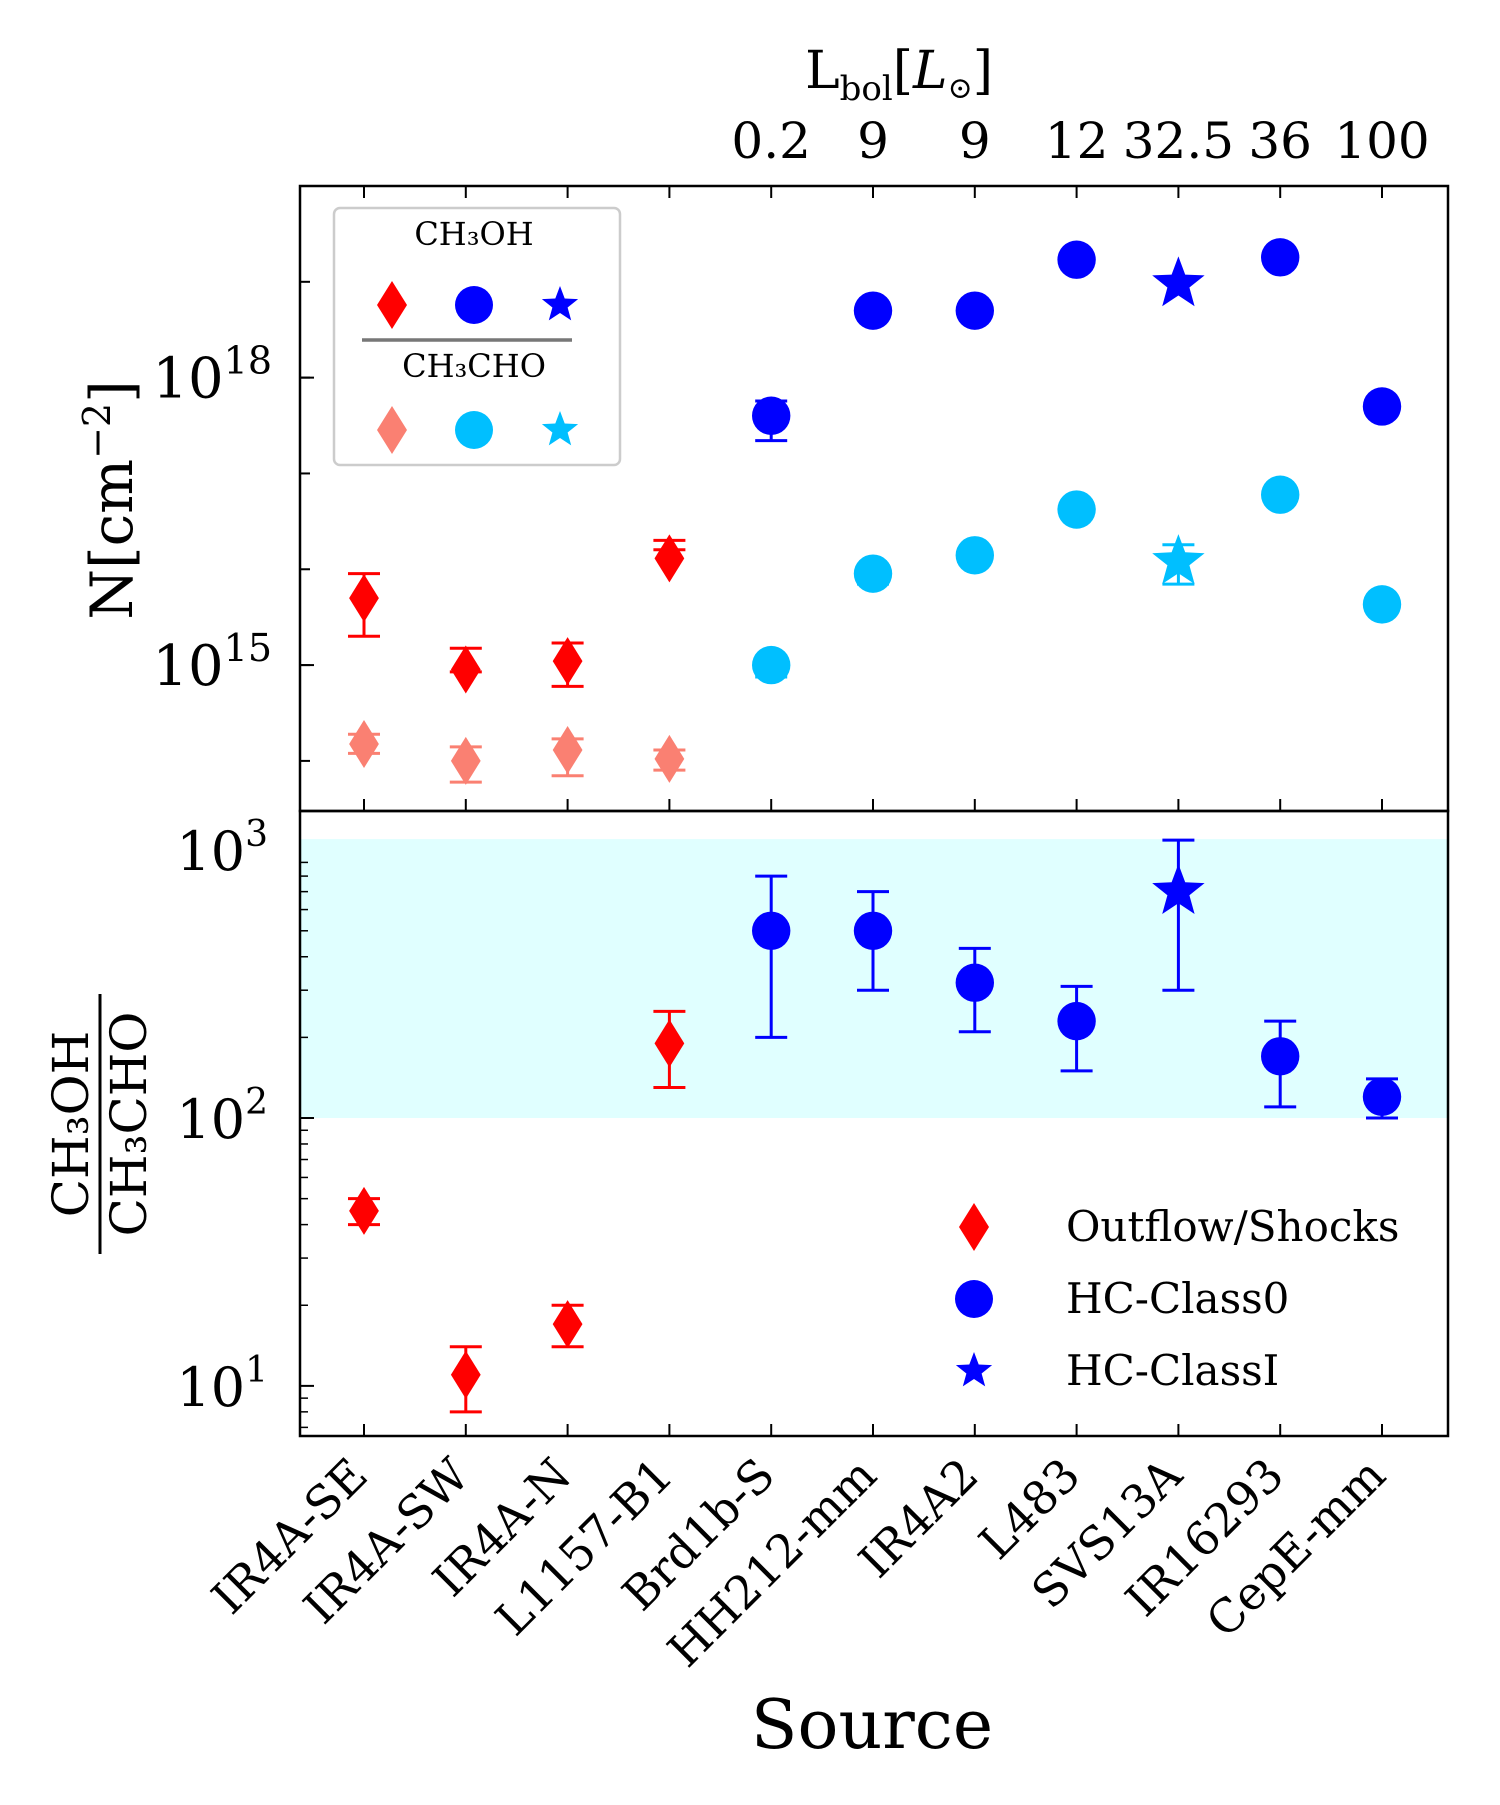 The width and height of the screenshot is (1500, 1805). I want to click on x-axis-label: Source, so click(872, 1725).